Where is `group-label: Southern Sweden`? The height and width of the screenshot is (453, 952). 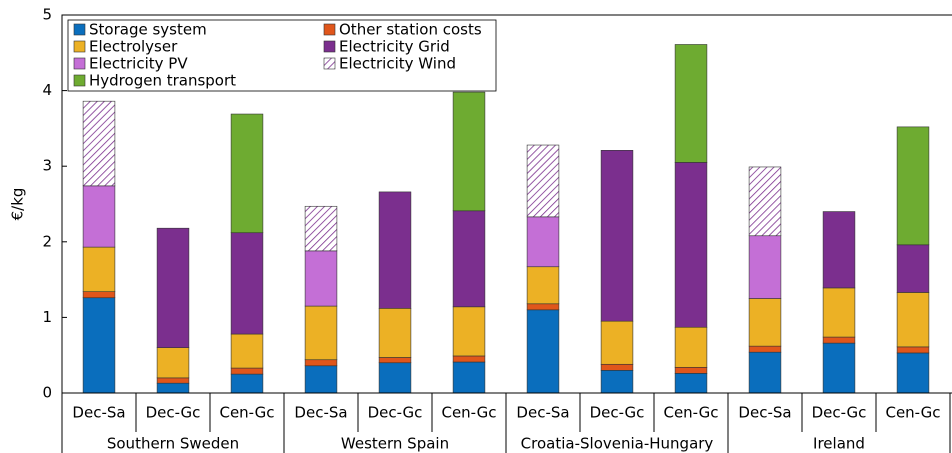 group-label: Southern Sweden is located at coordinates (173, 444).